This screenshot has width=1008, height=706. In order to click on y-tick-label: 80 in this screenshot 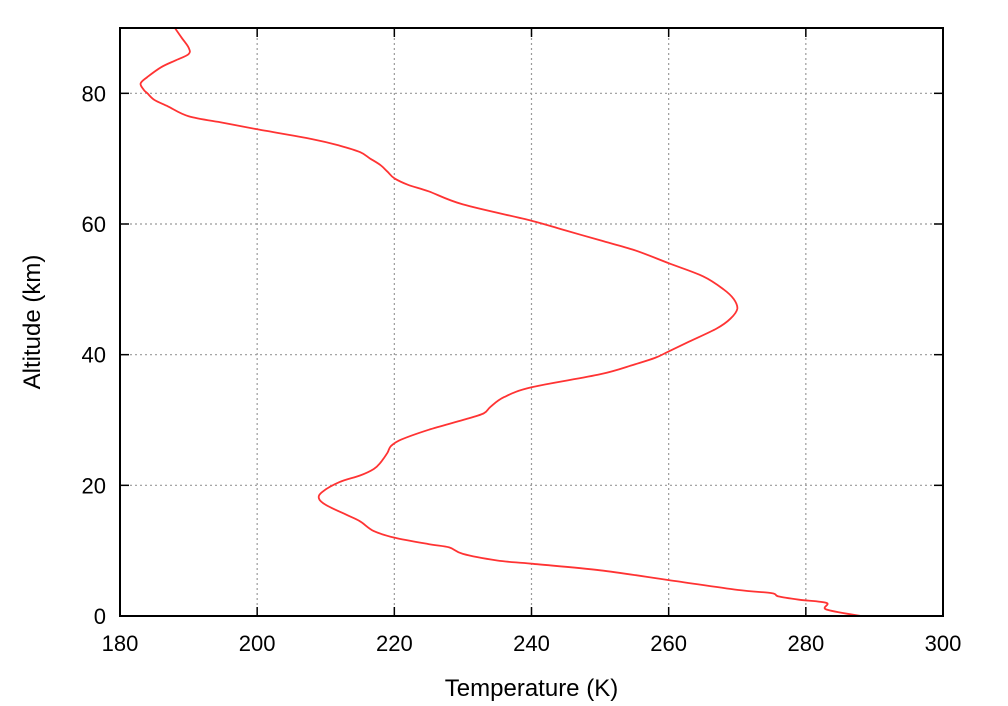, I will do `click(94, 93)`.